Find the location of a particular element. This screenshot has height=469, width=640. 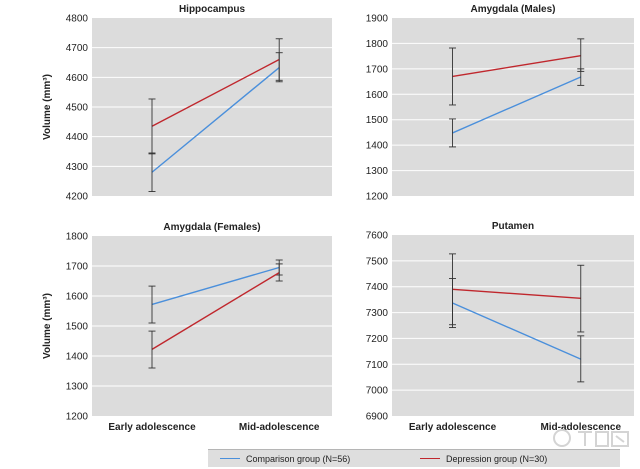

panel-3-ytick-label: 7500 is located at coordinates (377, 261).